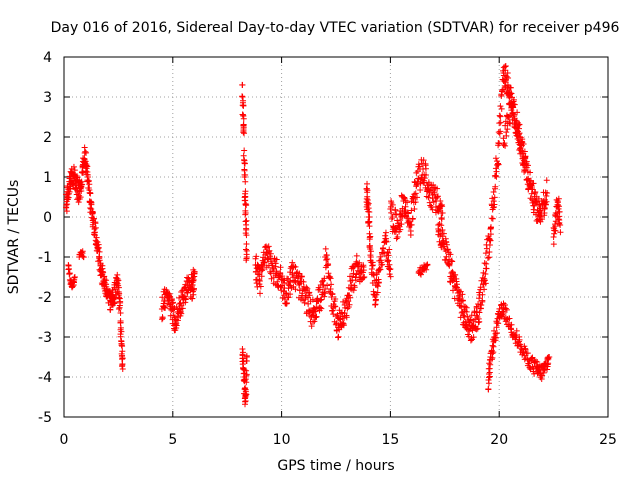 This screenshot has height=480, width=640. Describe the element at coordinates (608, 440) in the screenshot. I see `x-tick-label: 25` at that location.